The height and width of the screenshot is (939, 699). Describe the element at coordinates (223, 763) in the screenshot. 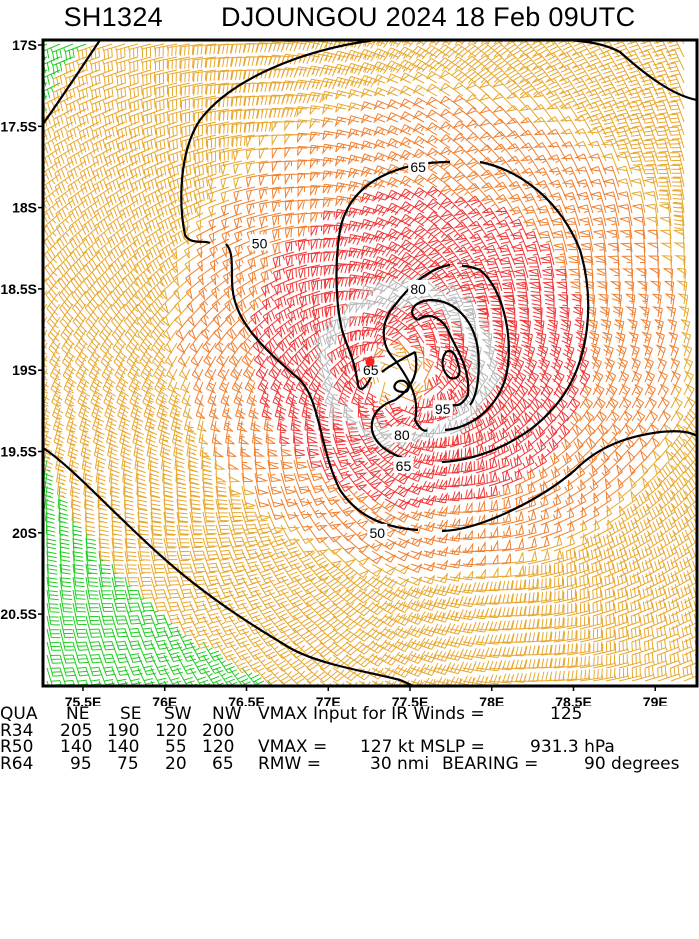

I see `r64-nw: 65` at that location.